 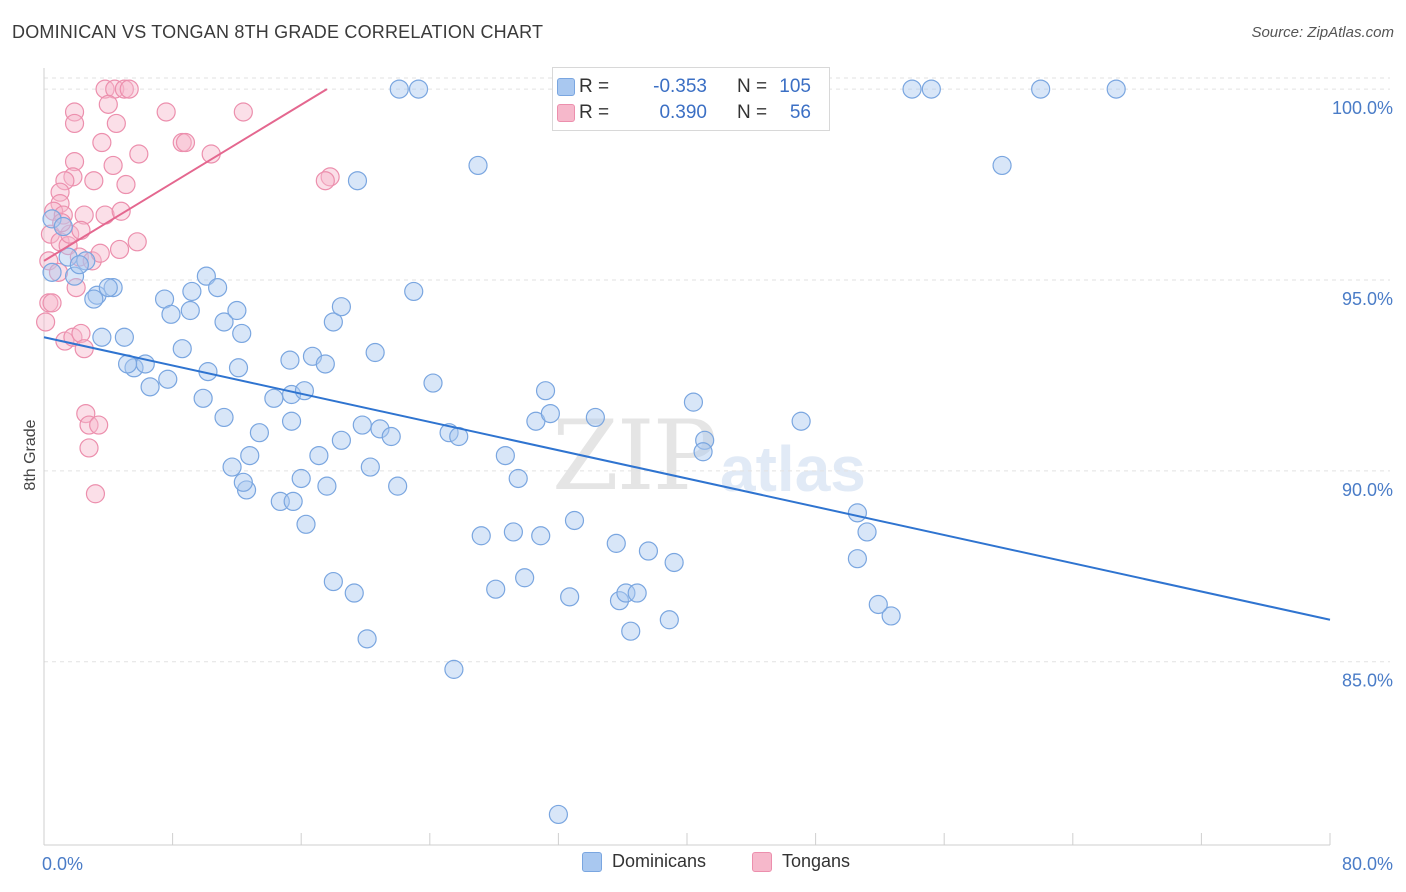 I want to click on x-tick-label: 80.0%, so click(x=1367, y=864).